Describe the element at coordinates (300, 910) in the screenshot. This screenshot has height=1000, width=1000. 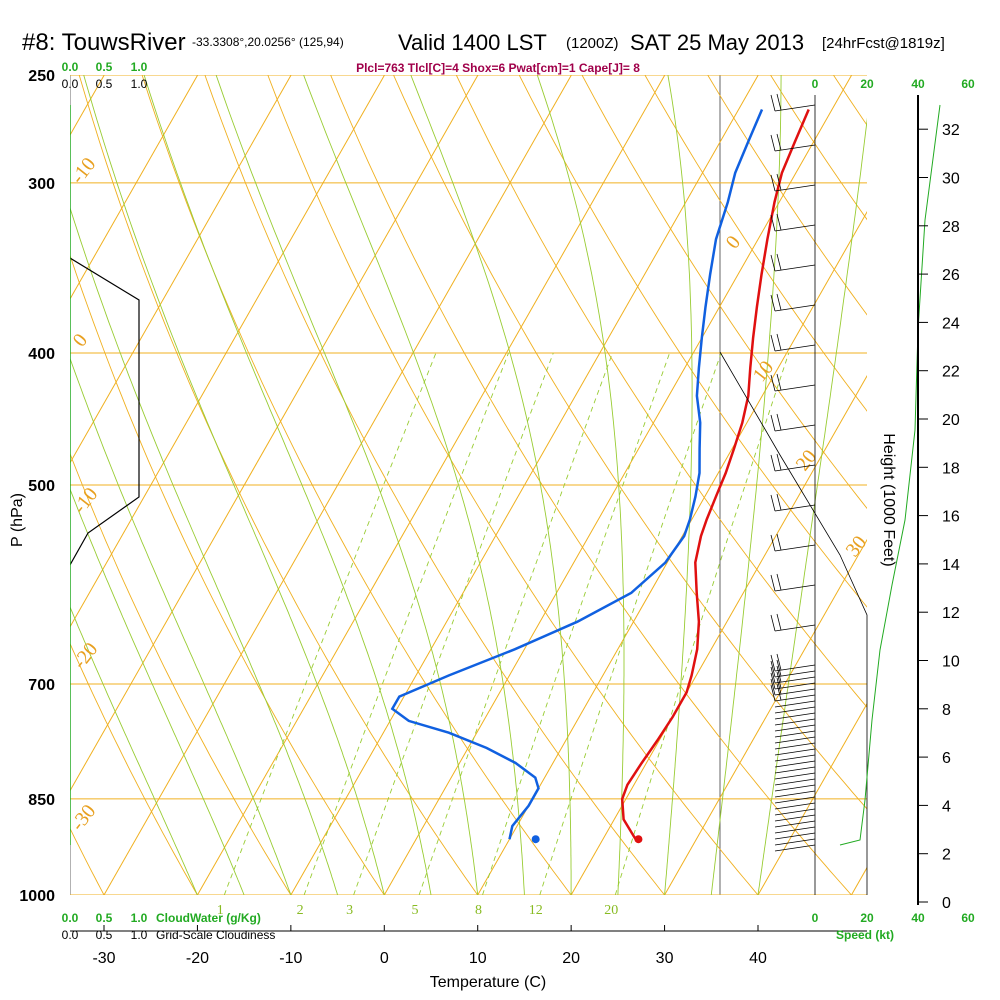
I see `mixing-ratio-label: 2` at that location.